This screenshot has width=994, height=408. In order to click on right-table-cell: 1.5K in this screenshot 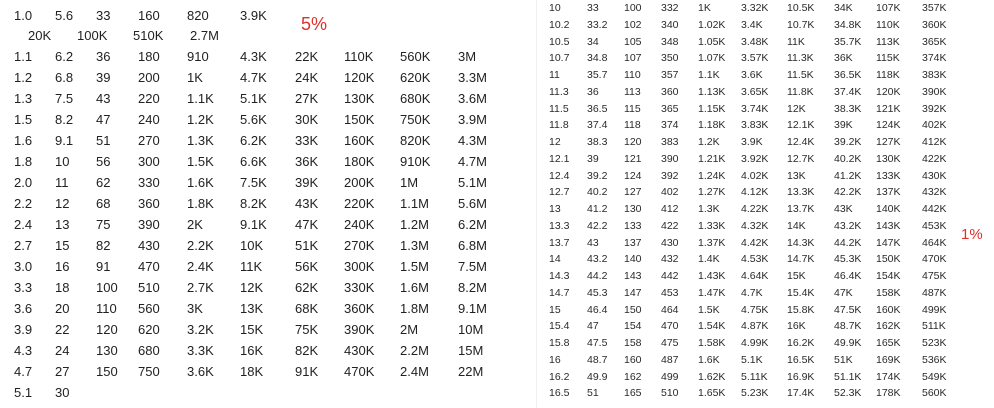, I will do `click(709, 309)`.